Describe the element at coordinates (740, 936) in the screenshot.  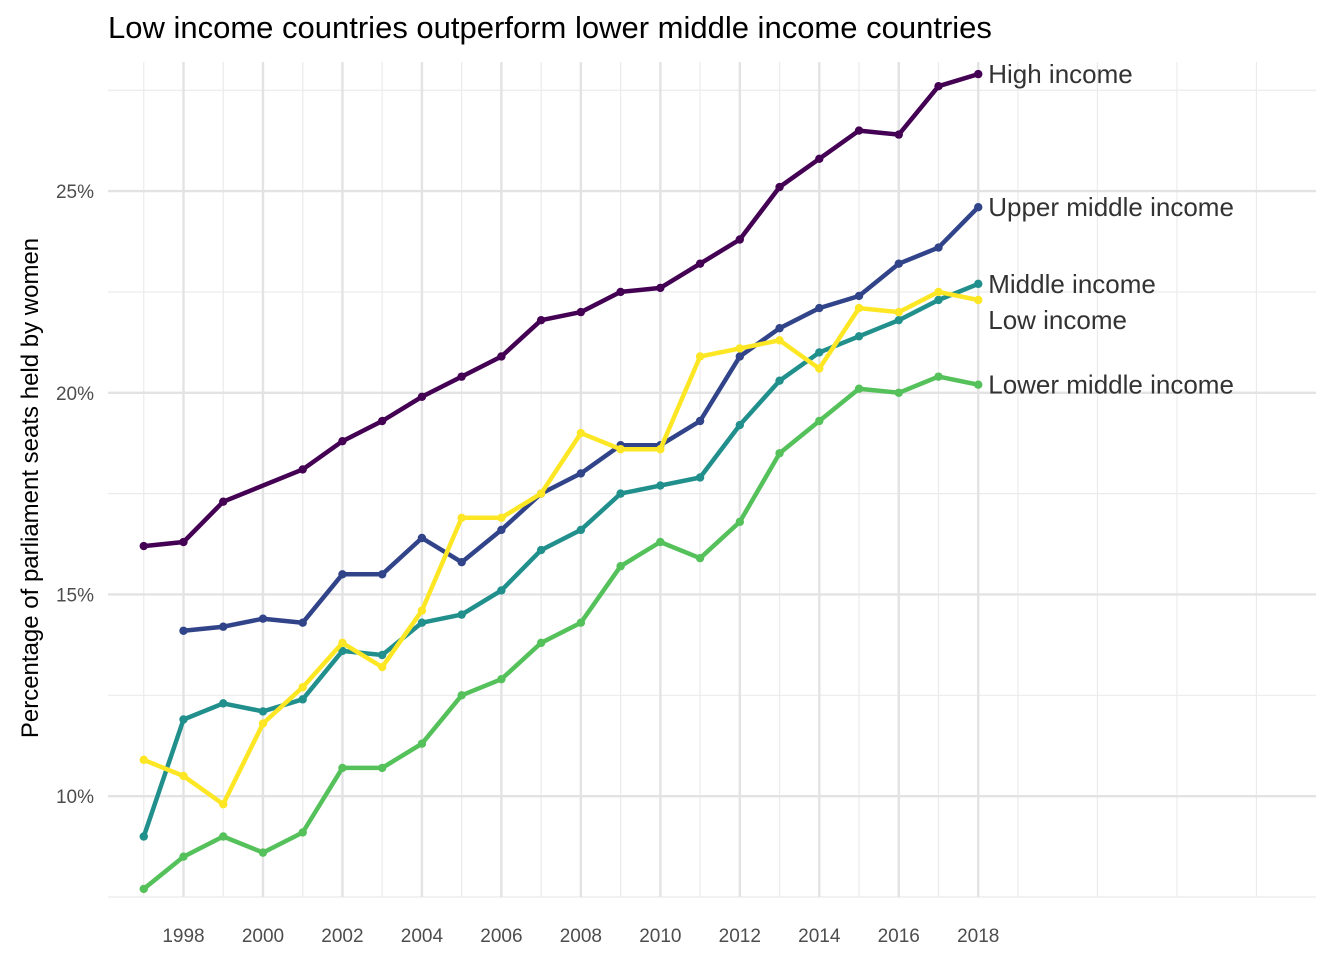
I see `x-tick-label: 2012` at that location.